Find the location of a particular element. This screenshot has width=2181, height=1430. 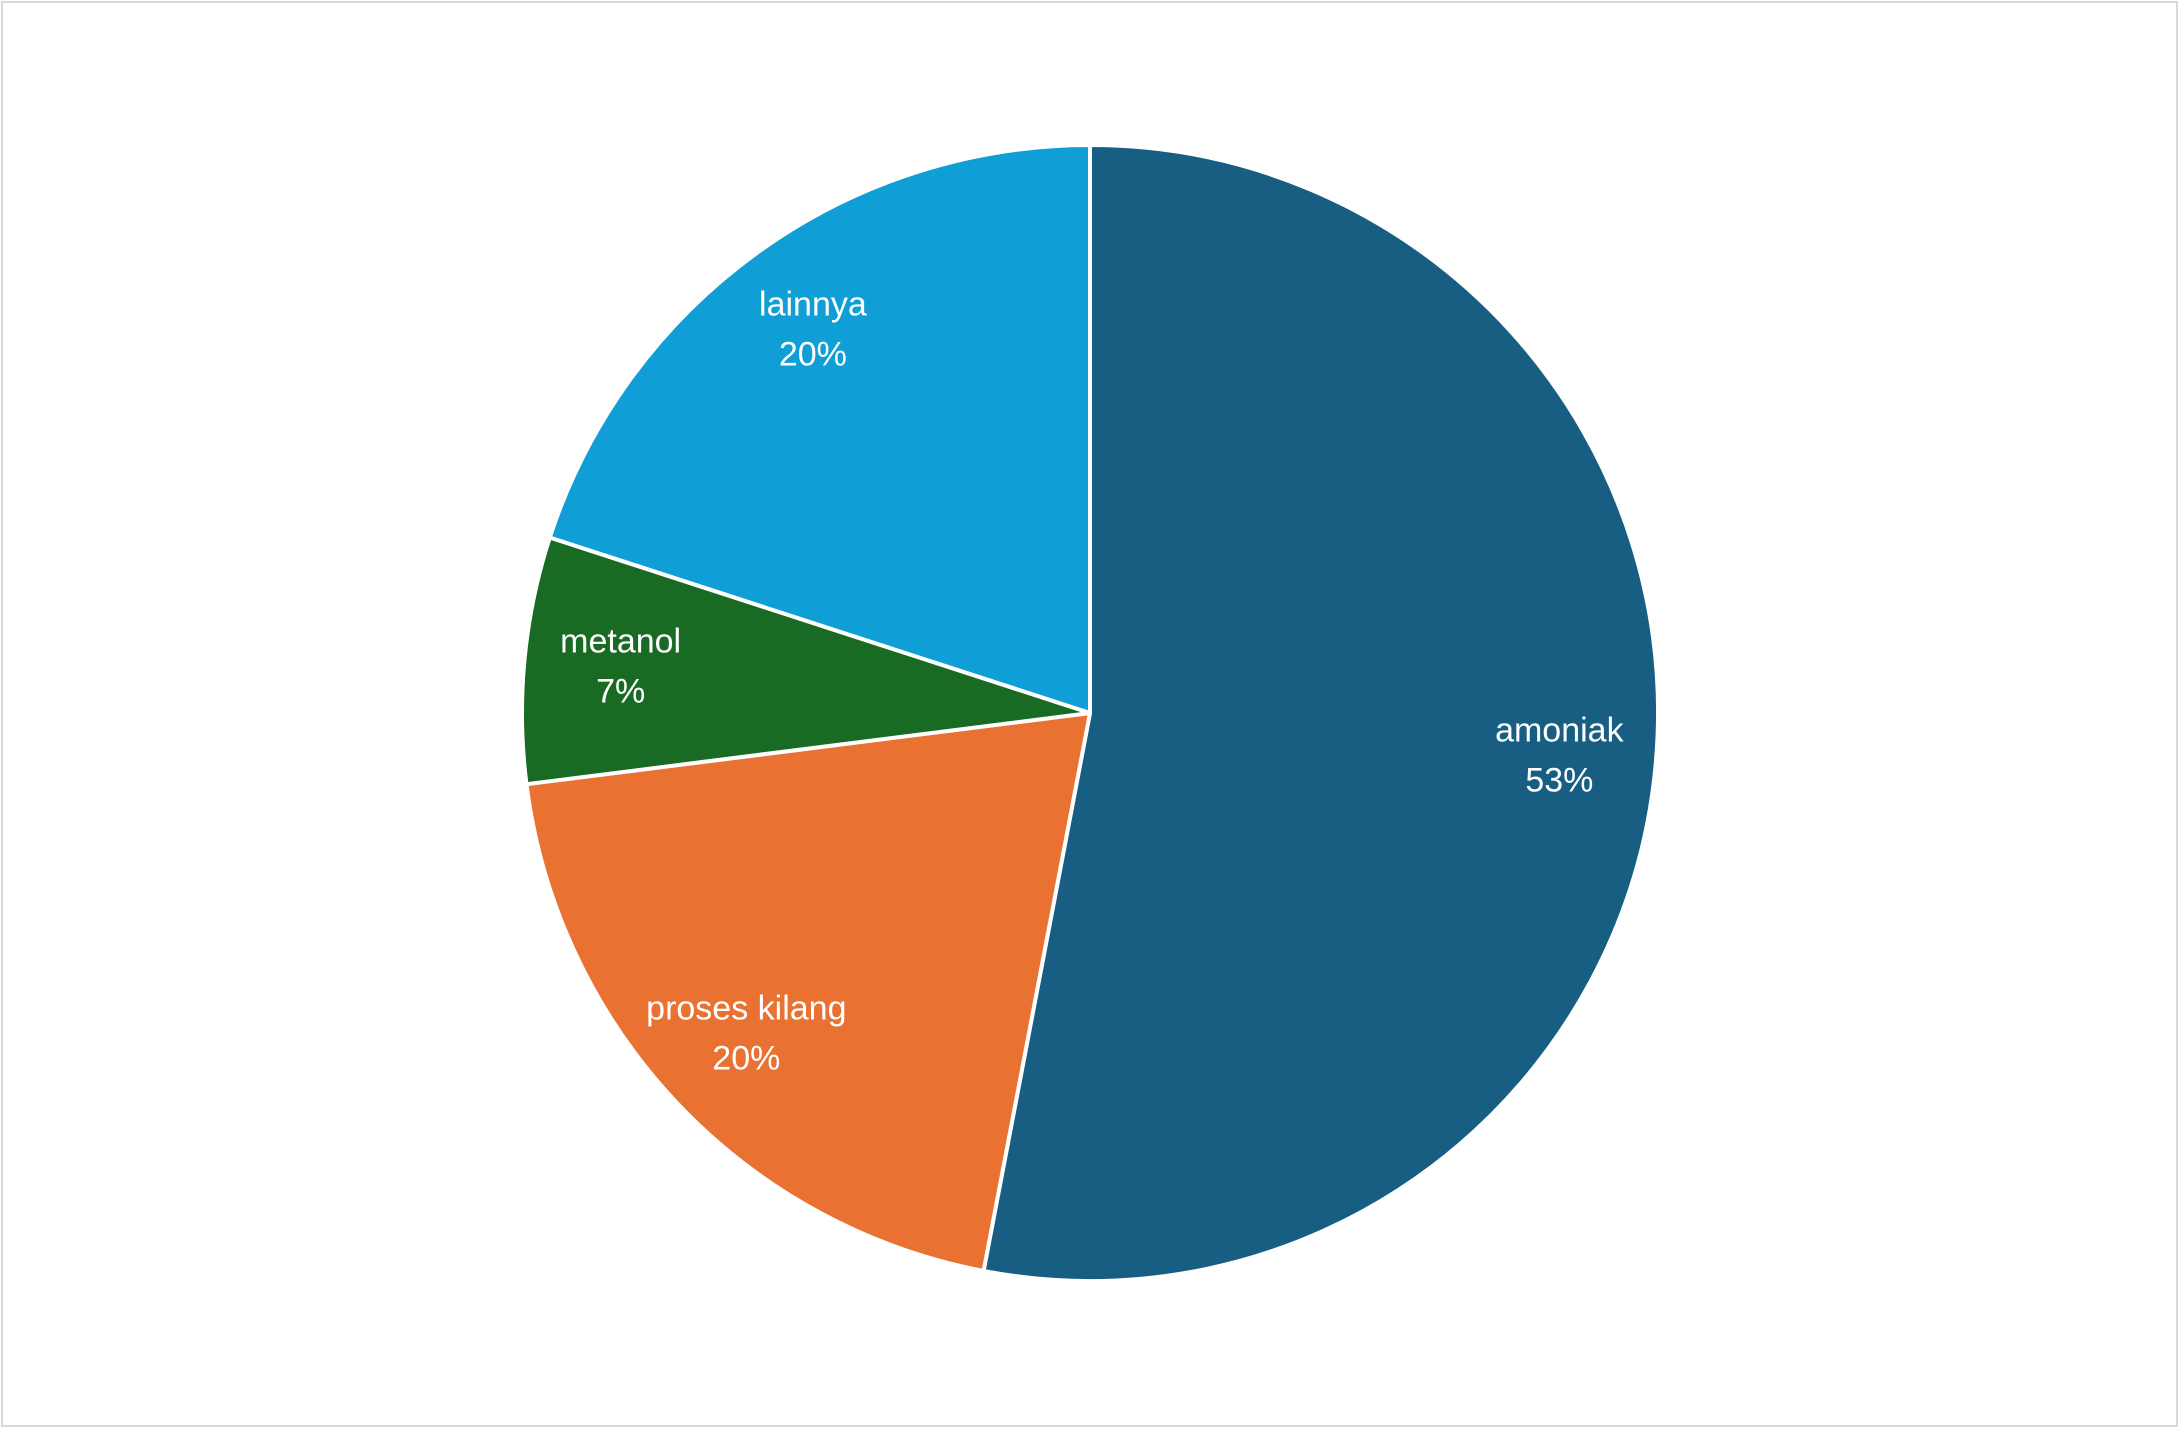

slice-category-label: amoniak is located at coordinates (1560, 730).